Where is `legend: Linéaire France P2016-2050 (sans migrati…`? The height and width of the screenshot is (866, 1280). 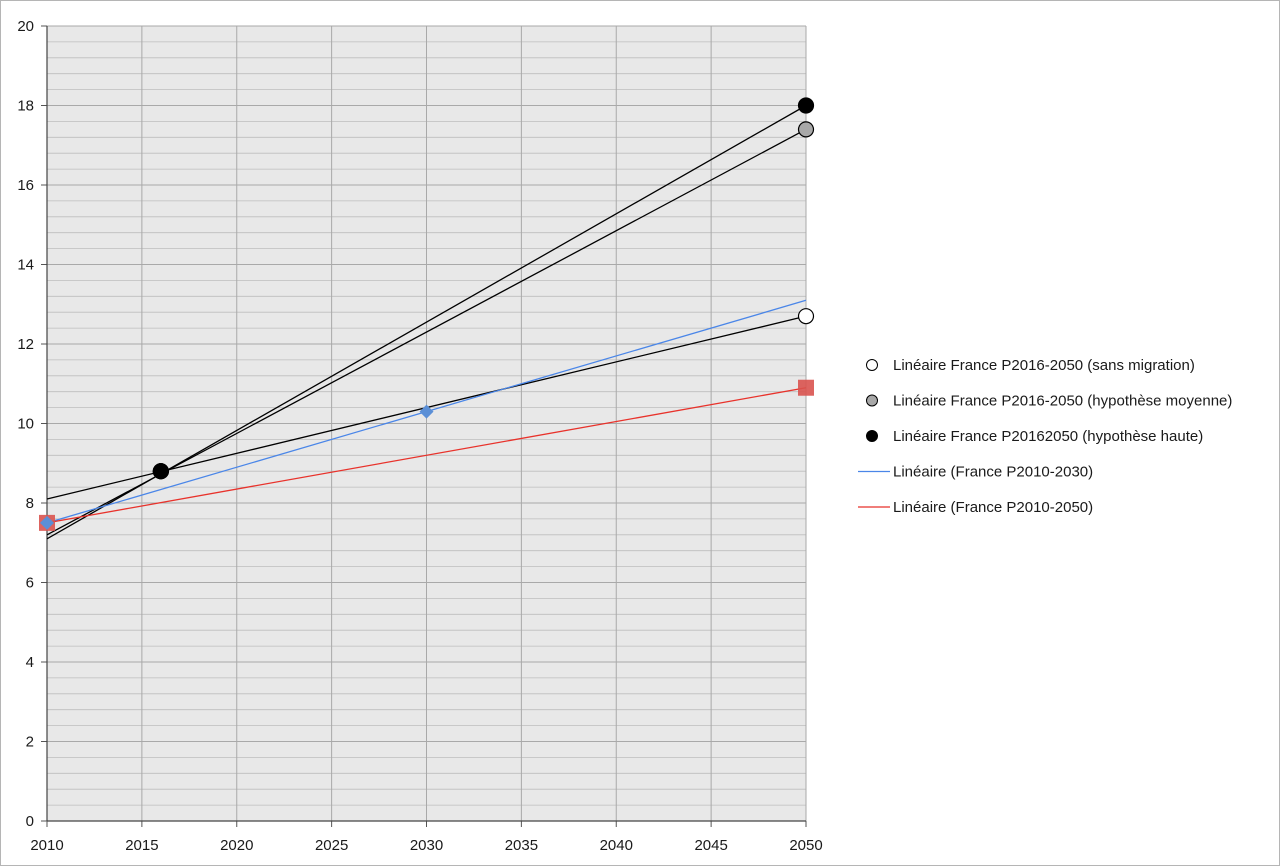 legend: Linéaire France P2016-2050 (sans migrati… is located at coordinates (1045, 436).